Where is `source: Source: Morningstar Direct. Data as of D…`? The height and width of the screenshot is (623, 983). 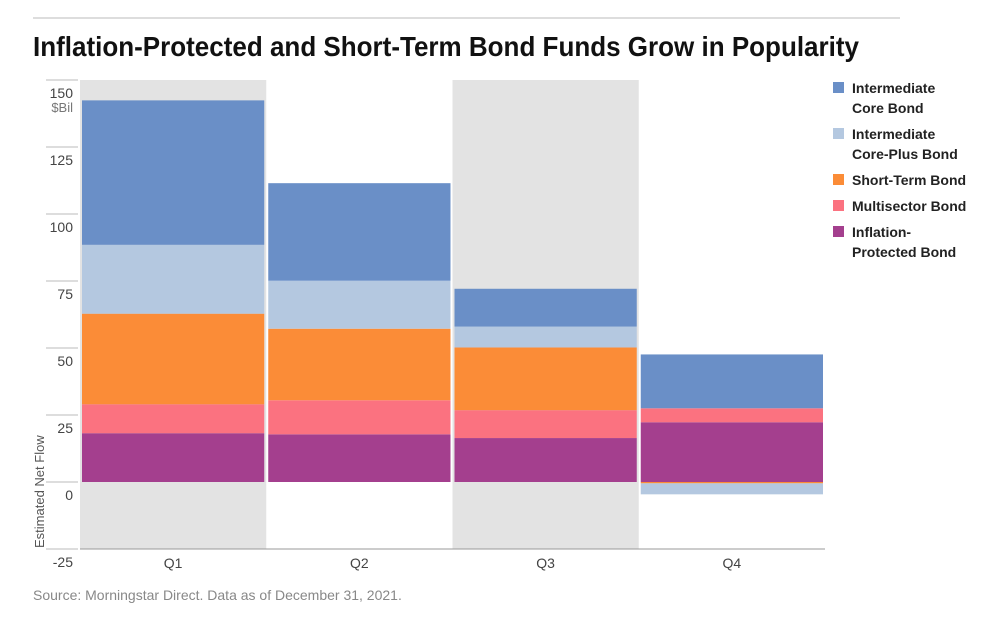
source: Source: Morningstar Direct. Data as of D… is located at coordinates (217, 595).